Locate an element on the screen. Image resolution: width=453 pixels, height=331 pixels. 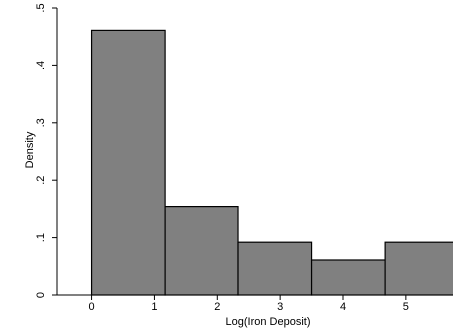
y-tick-label-0-5: .5 is located at coordinates (41, 7).